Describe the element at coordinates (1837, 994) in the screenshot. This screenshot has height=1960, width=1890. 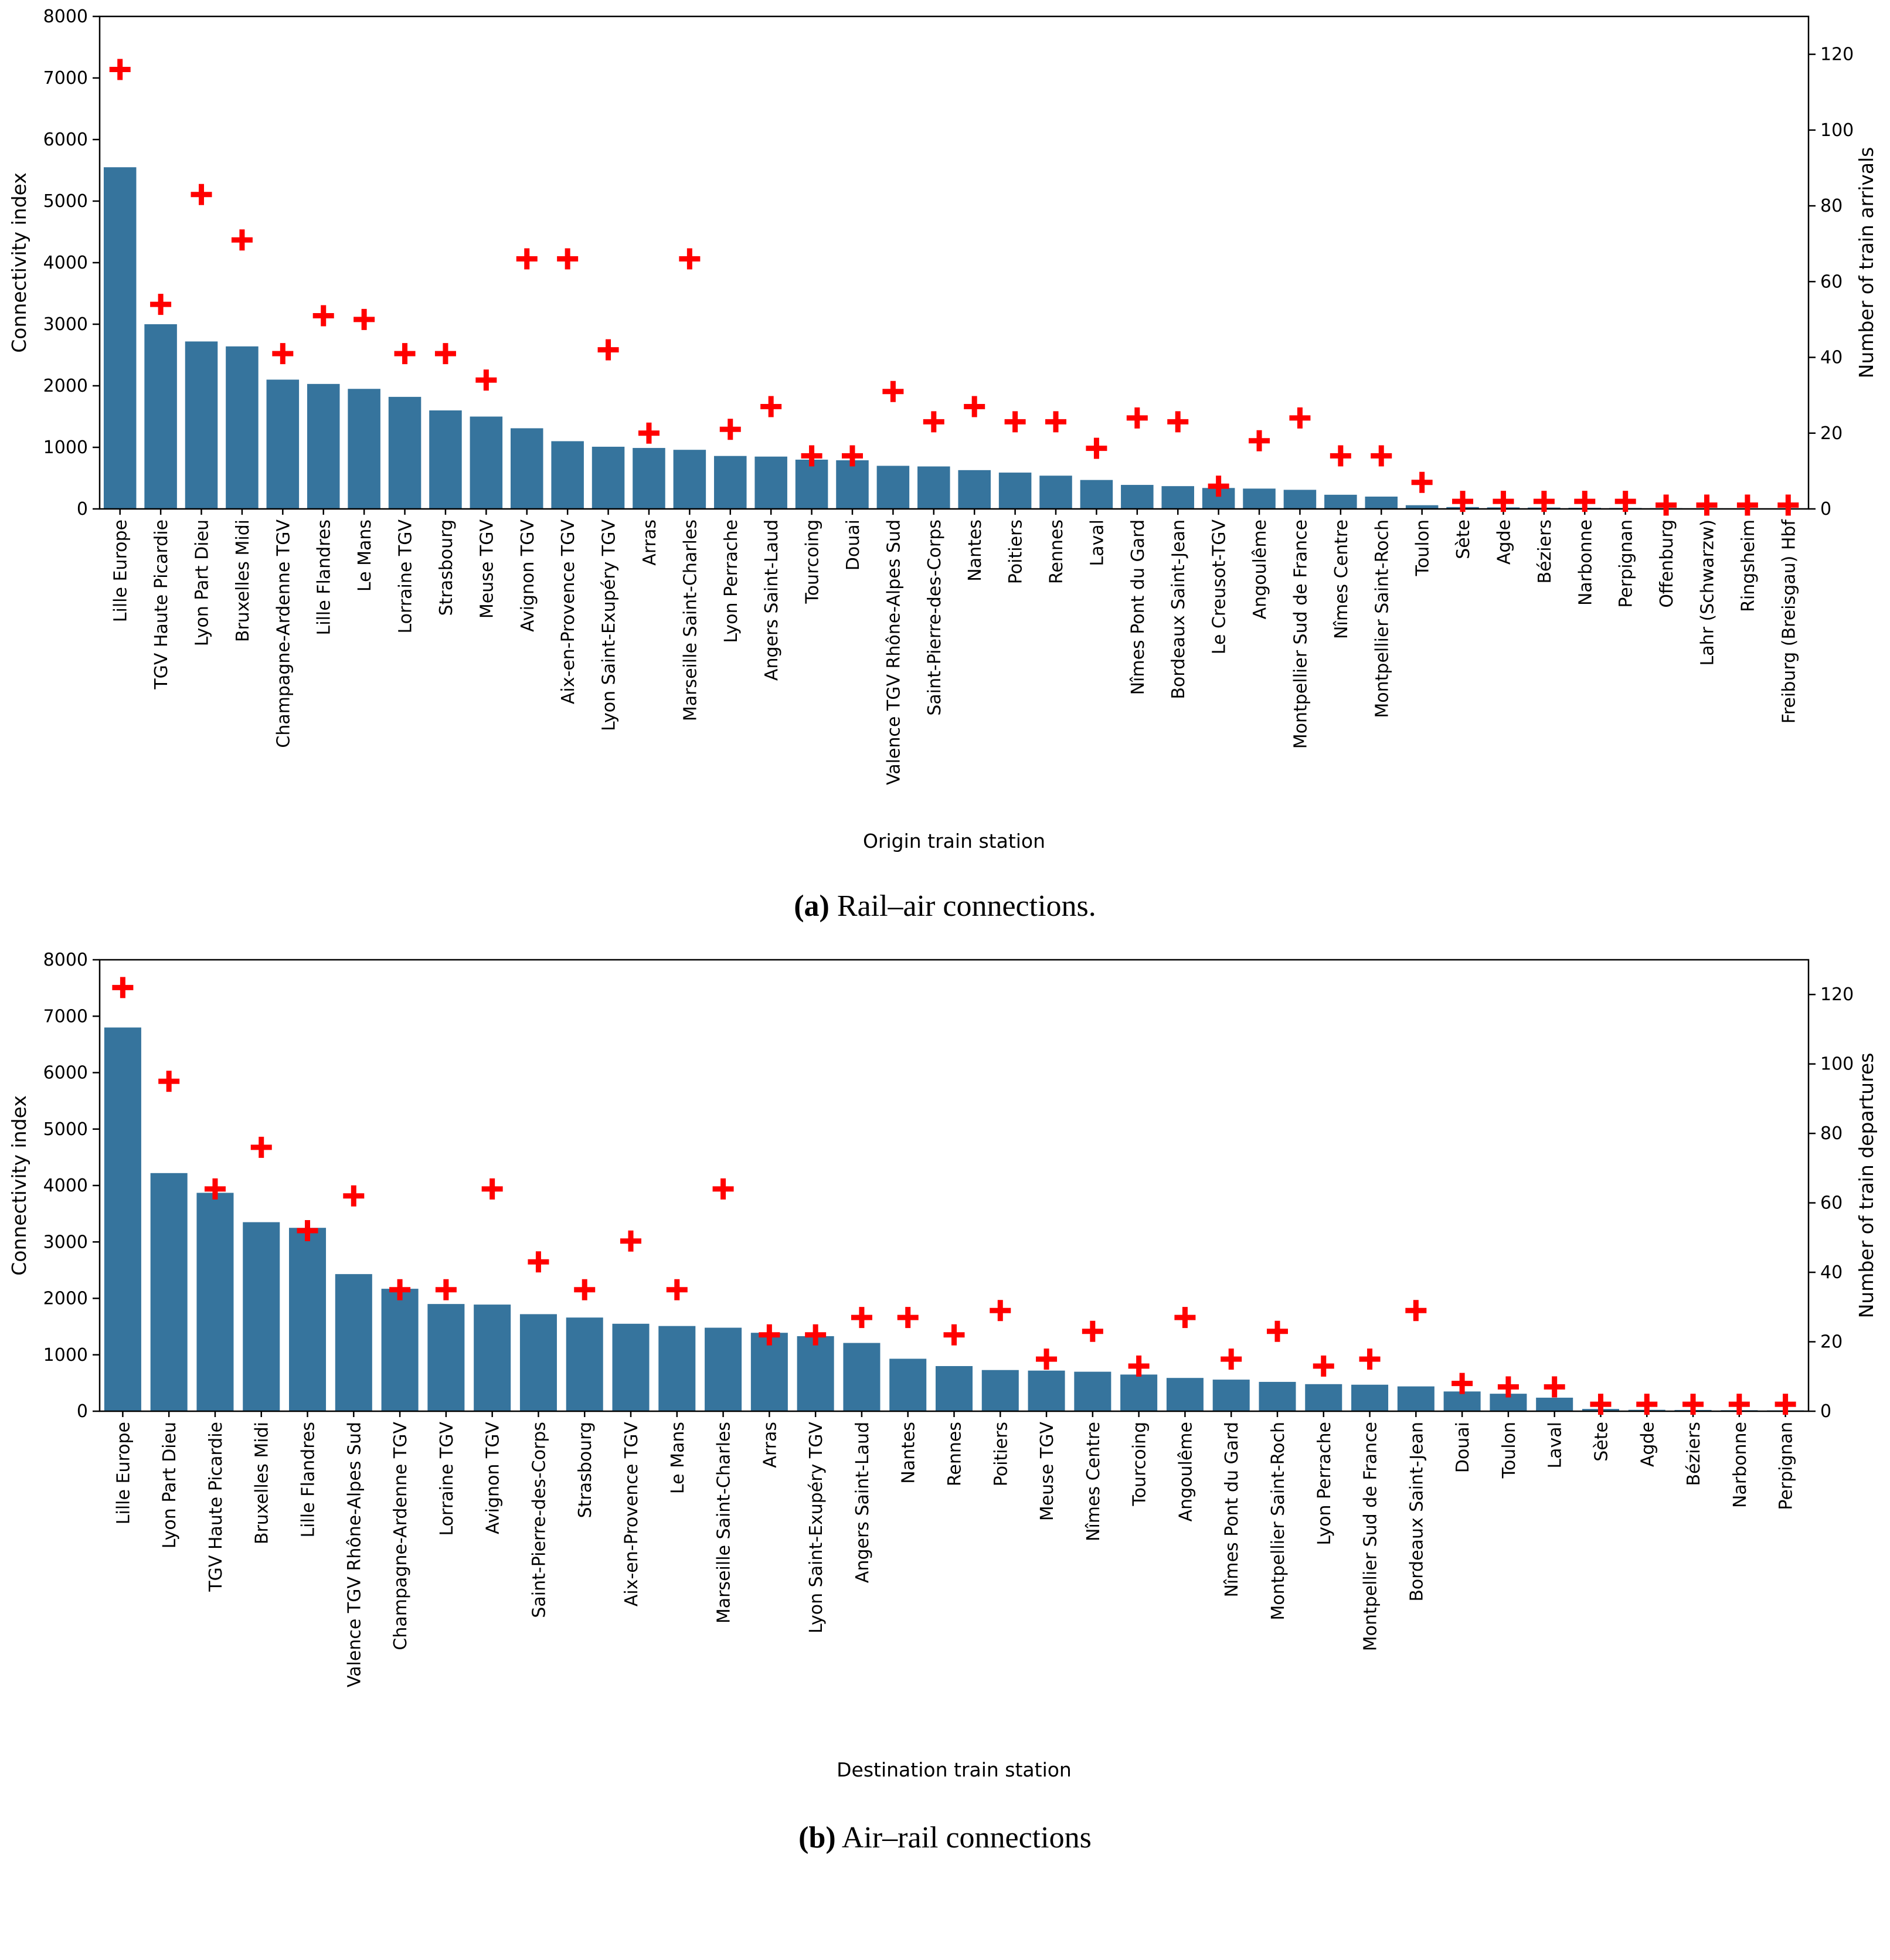
I see `y-tick-label: 120` at that location.